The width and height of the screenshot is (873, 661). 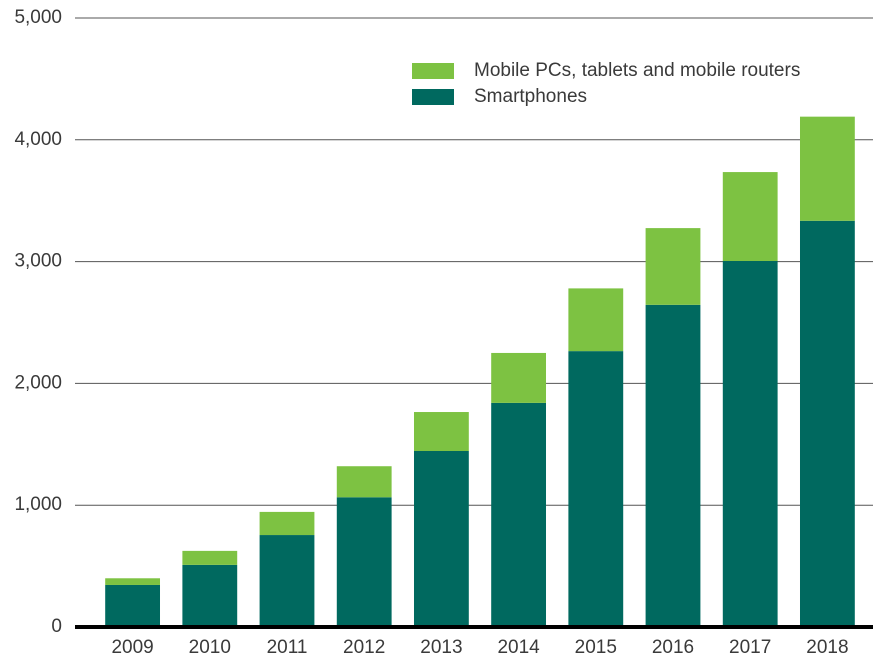 I want to click on y-tick-label: 5,000, so click(x=38, y=17).